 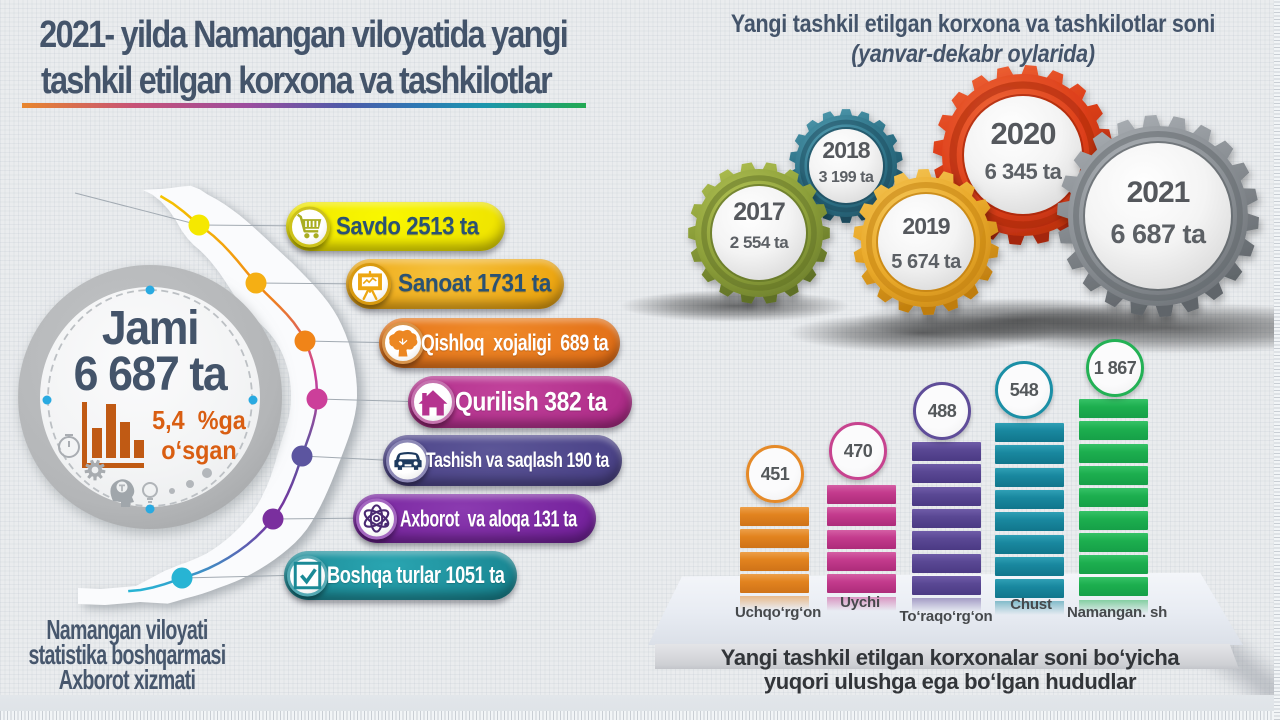 I want to click on svg-text: 2017, so click(x=759, y=212).